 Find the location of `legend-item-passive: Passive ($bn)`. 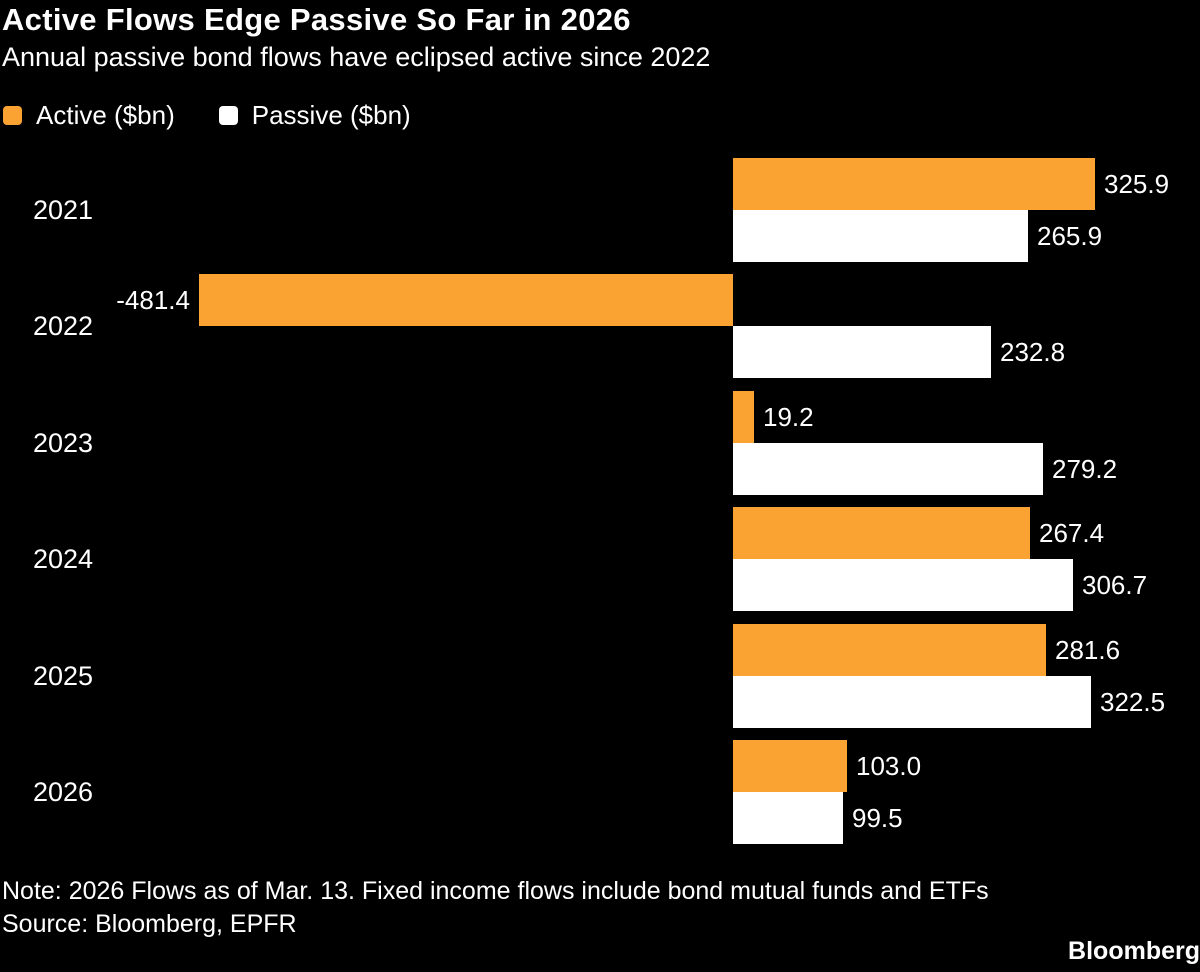

legend-item-passive: Passive ($bn) is located at coordinates (314, 115).